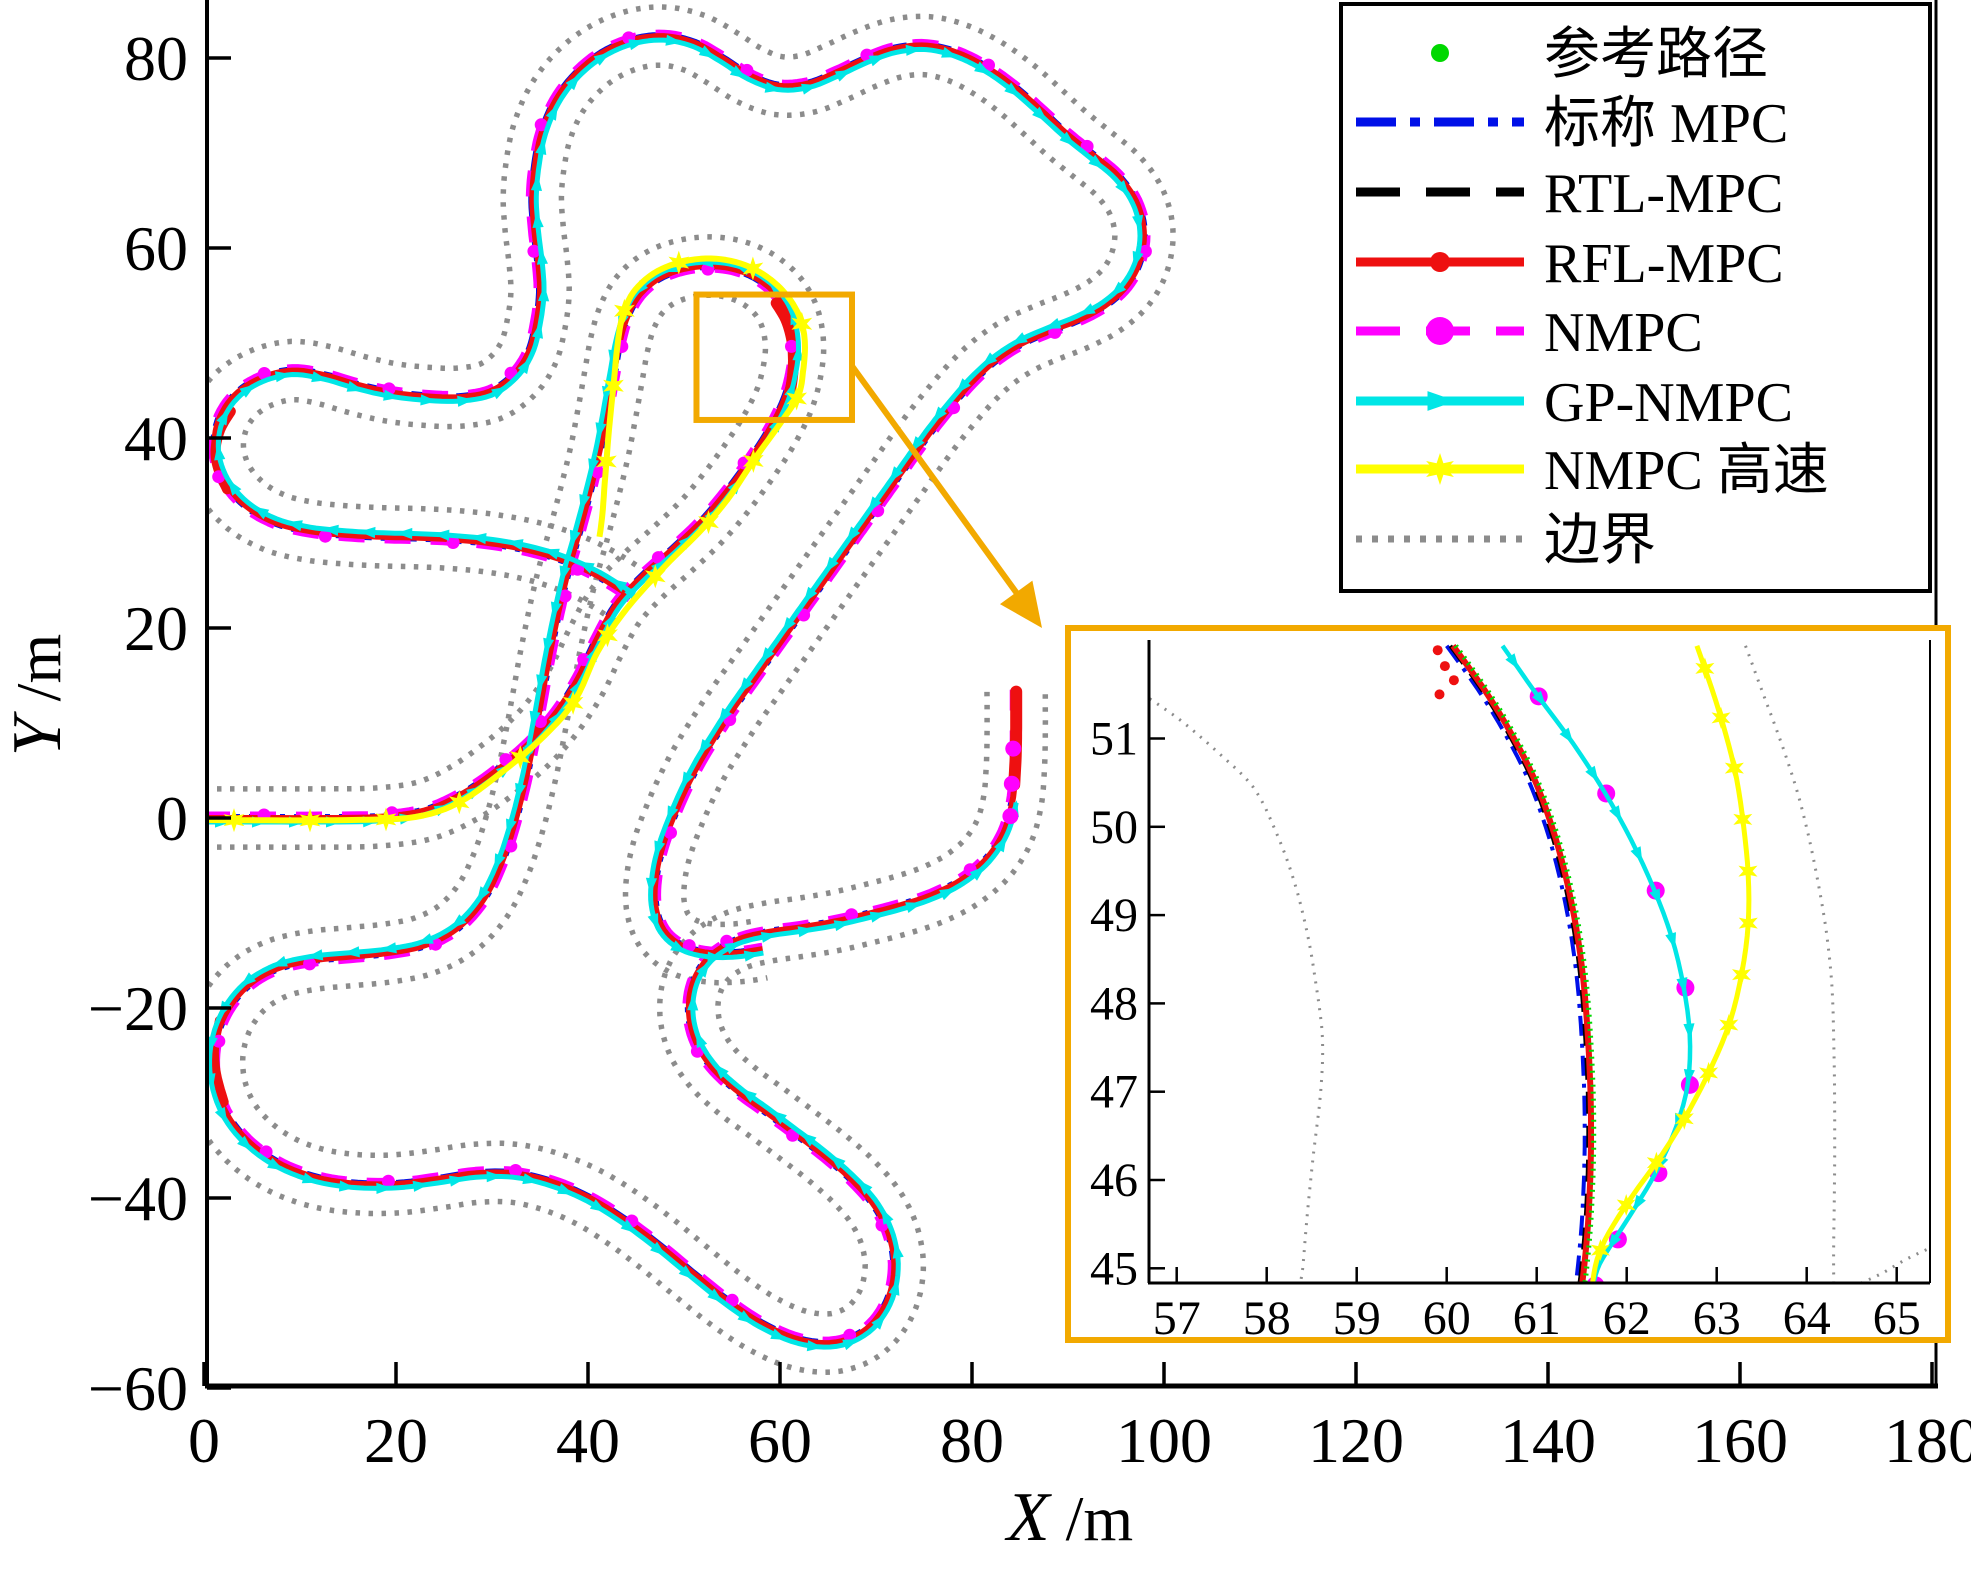 The height and width of the screenshot is (1569, 1971). What do you see at coordinates (1635, 297) in the screenshot?
I see `legend-box` at bounding box center [1635, 297].